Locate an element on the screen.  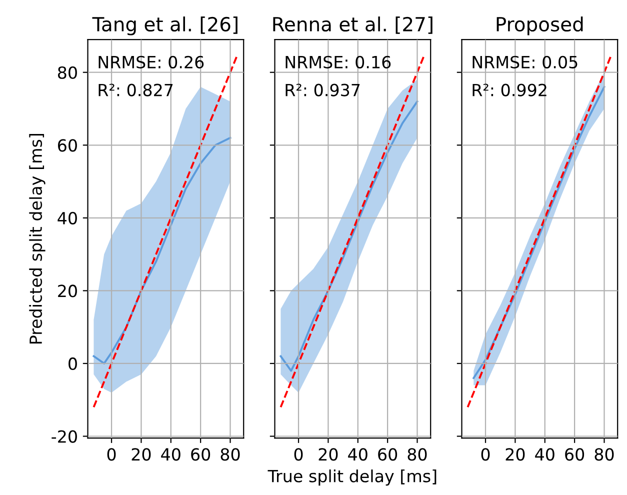
chart-title: Tang et al. [26] is located at coordinates (165, 26).